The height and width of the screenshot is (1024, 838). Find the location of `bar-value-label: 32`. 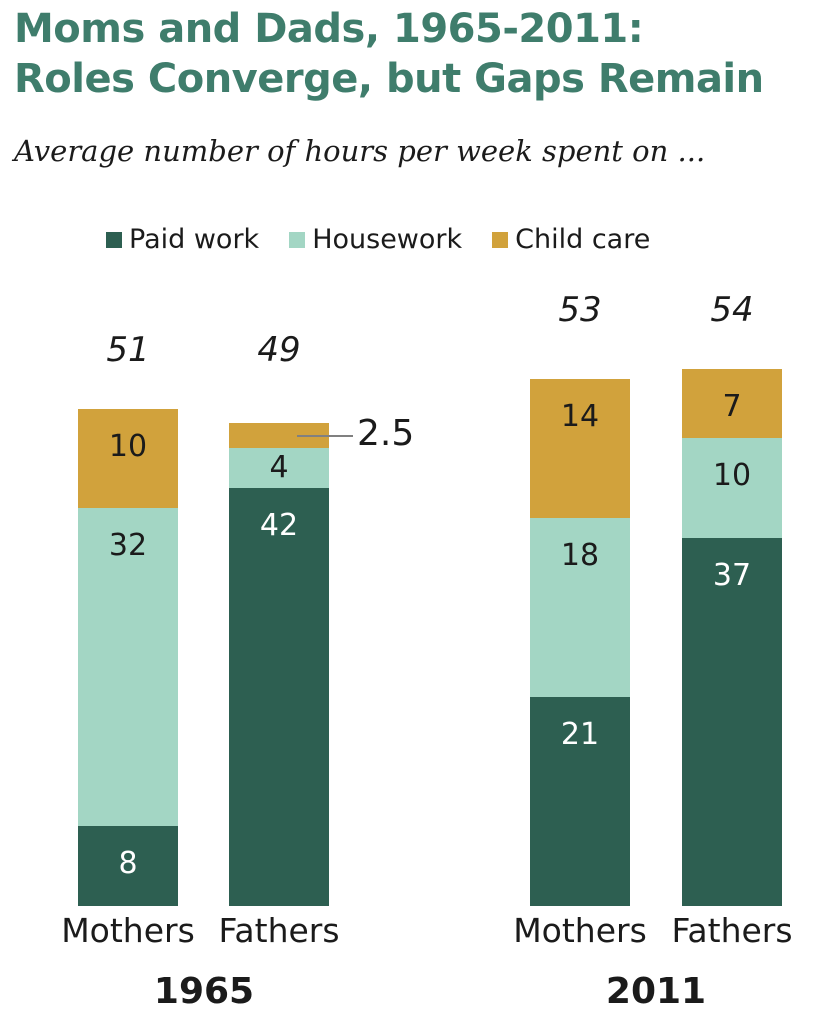

bar-value-label: 32 is located at coordinates (128, 545).